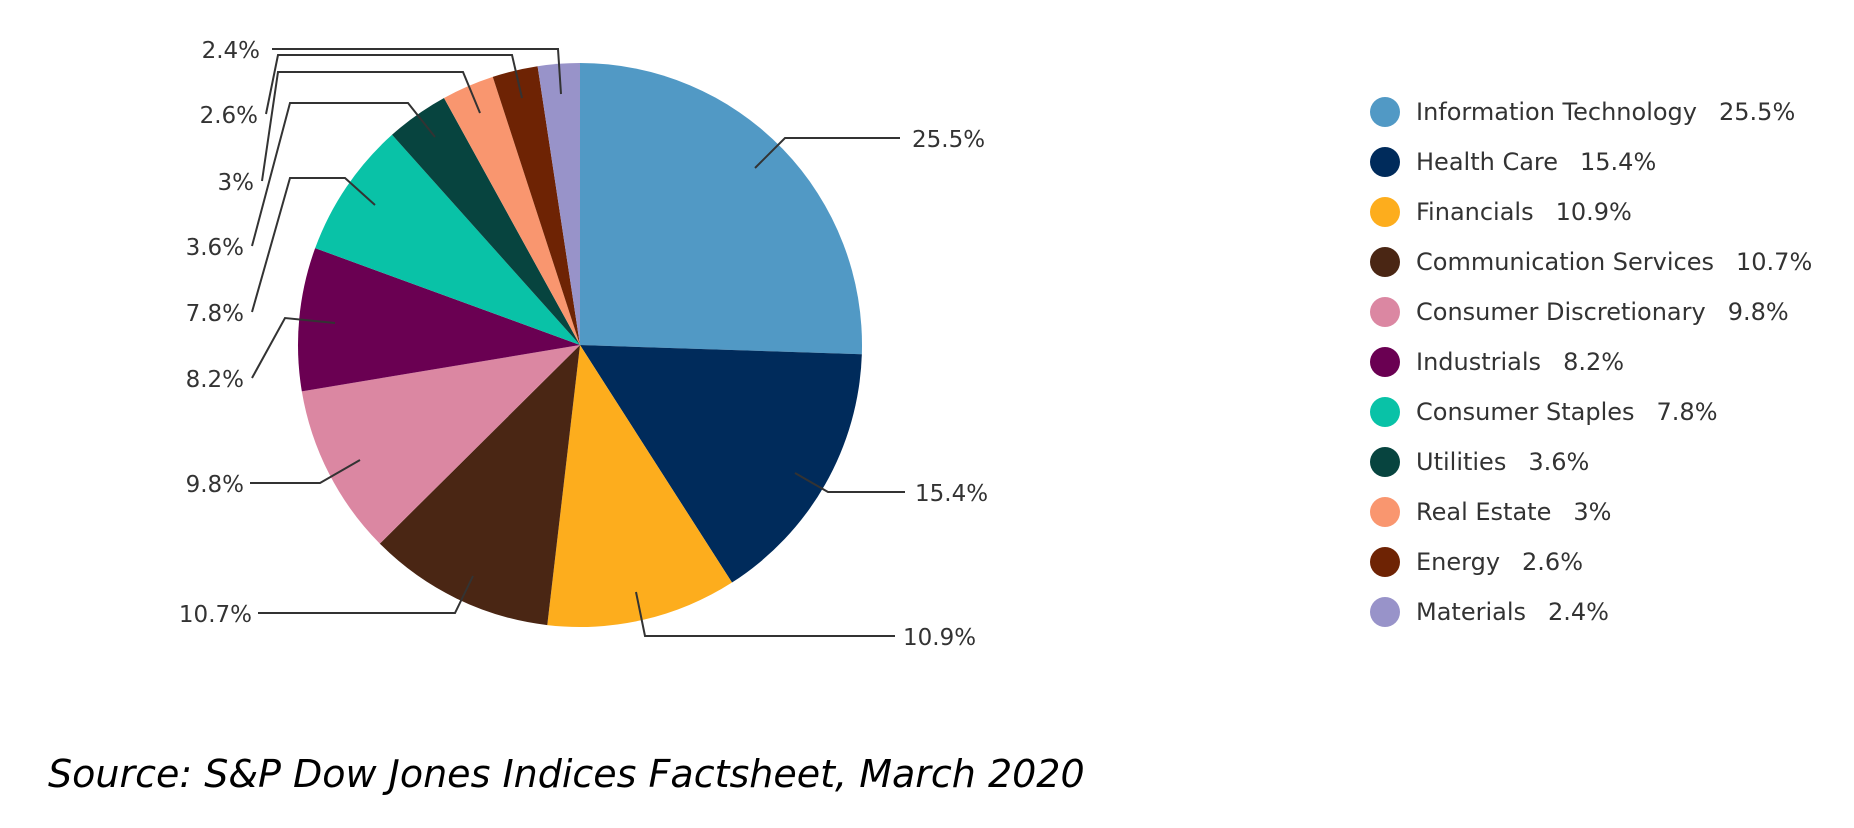 This screenshot has height=828, width=1854. What do you see at coordinates (215, 485) in the screenshot?
I see `data-label: 9.8%` at bounding box center [215, 485].